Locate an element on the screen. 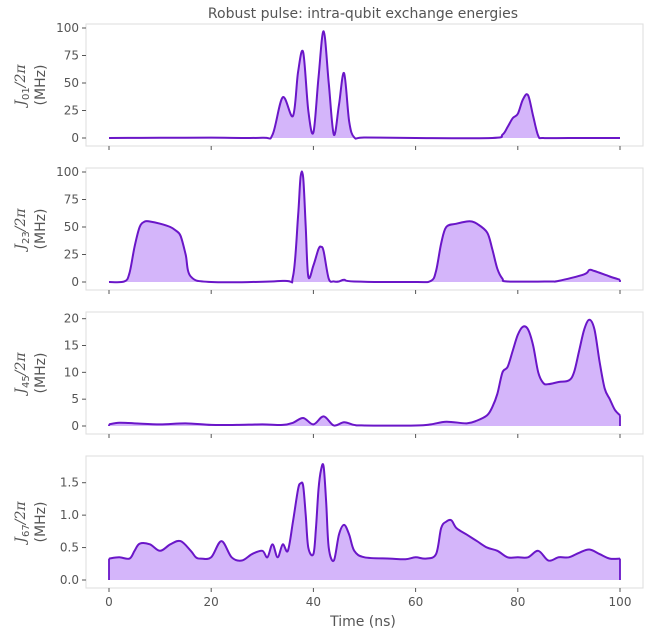  y-axis-label: J23/2π is located at coordinates (22, 230).